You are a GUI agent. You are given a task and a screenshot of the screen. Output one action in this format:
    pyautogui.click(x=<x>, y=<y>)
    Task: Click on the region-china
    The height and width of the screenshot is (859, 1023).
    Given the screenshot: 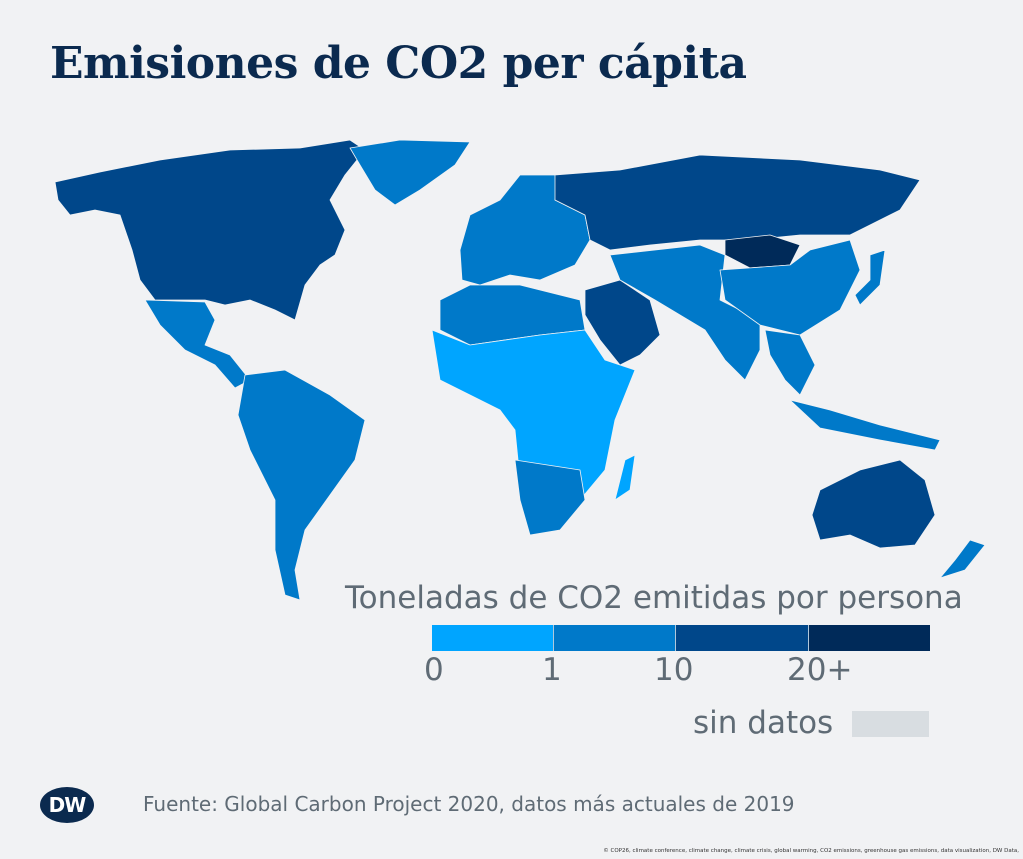 What is the action you would take?
    pyautogui.click(x=790, y=287)
    